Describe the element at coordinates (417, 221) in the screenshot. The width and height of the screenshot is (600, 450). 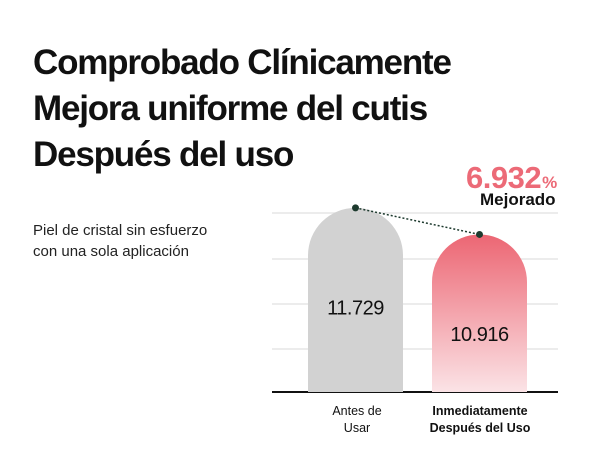
I see `connector-line` at that location.